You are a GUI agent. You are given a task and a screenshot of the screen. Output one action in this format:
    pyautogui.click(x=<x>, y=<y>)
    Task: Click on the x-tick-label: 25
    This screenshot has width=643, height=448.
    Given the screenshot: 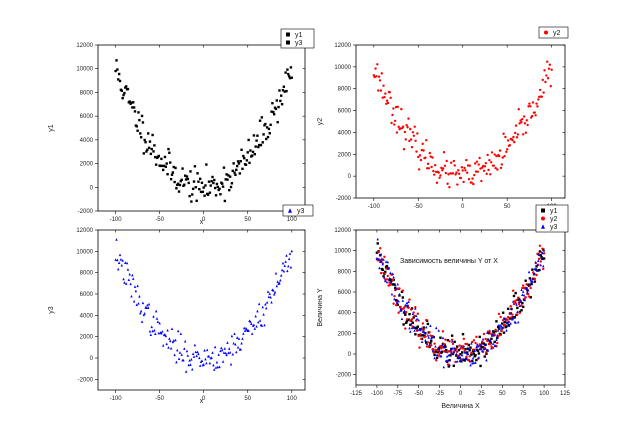 What is the action you would take?
    pyautogui.click(x=481, y=394)
    